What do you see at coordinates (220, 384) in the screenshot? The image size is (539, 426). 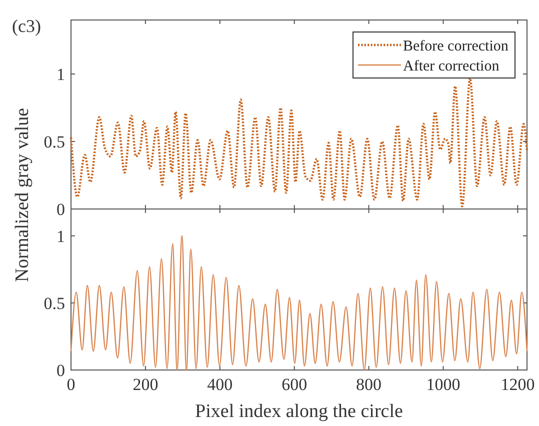 I see `x-tick-label: 400` at bounding box center [220, 384].